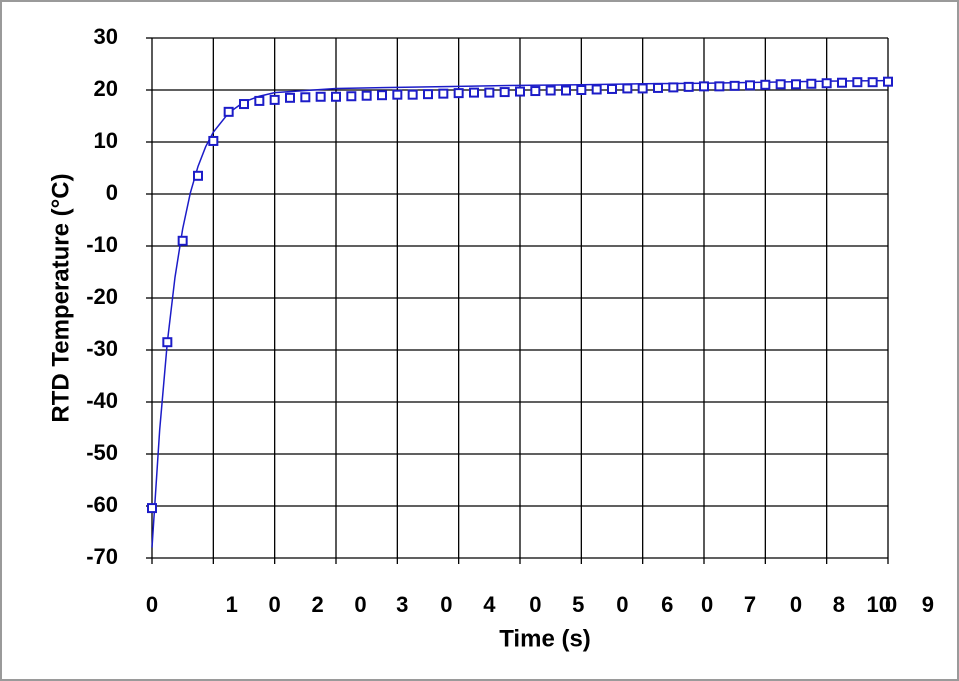 This screenshot has width=959, height=681. What do you see at coordinates (102, 556) in the screenshot?
I see `y-tick-label: -70` at bounding box center [102, 556].